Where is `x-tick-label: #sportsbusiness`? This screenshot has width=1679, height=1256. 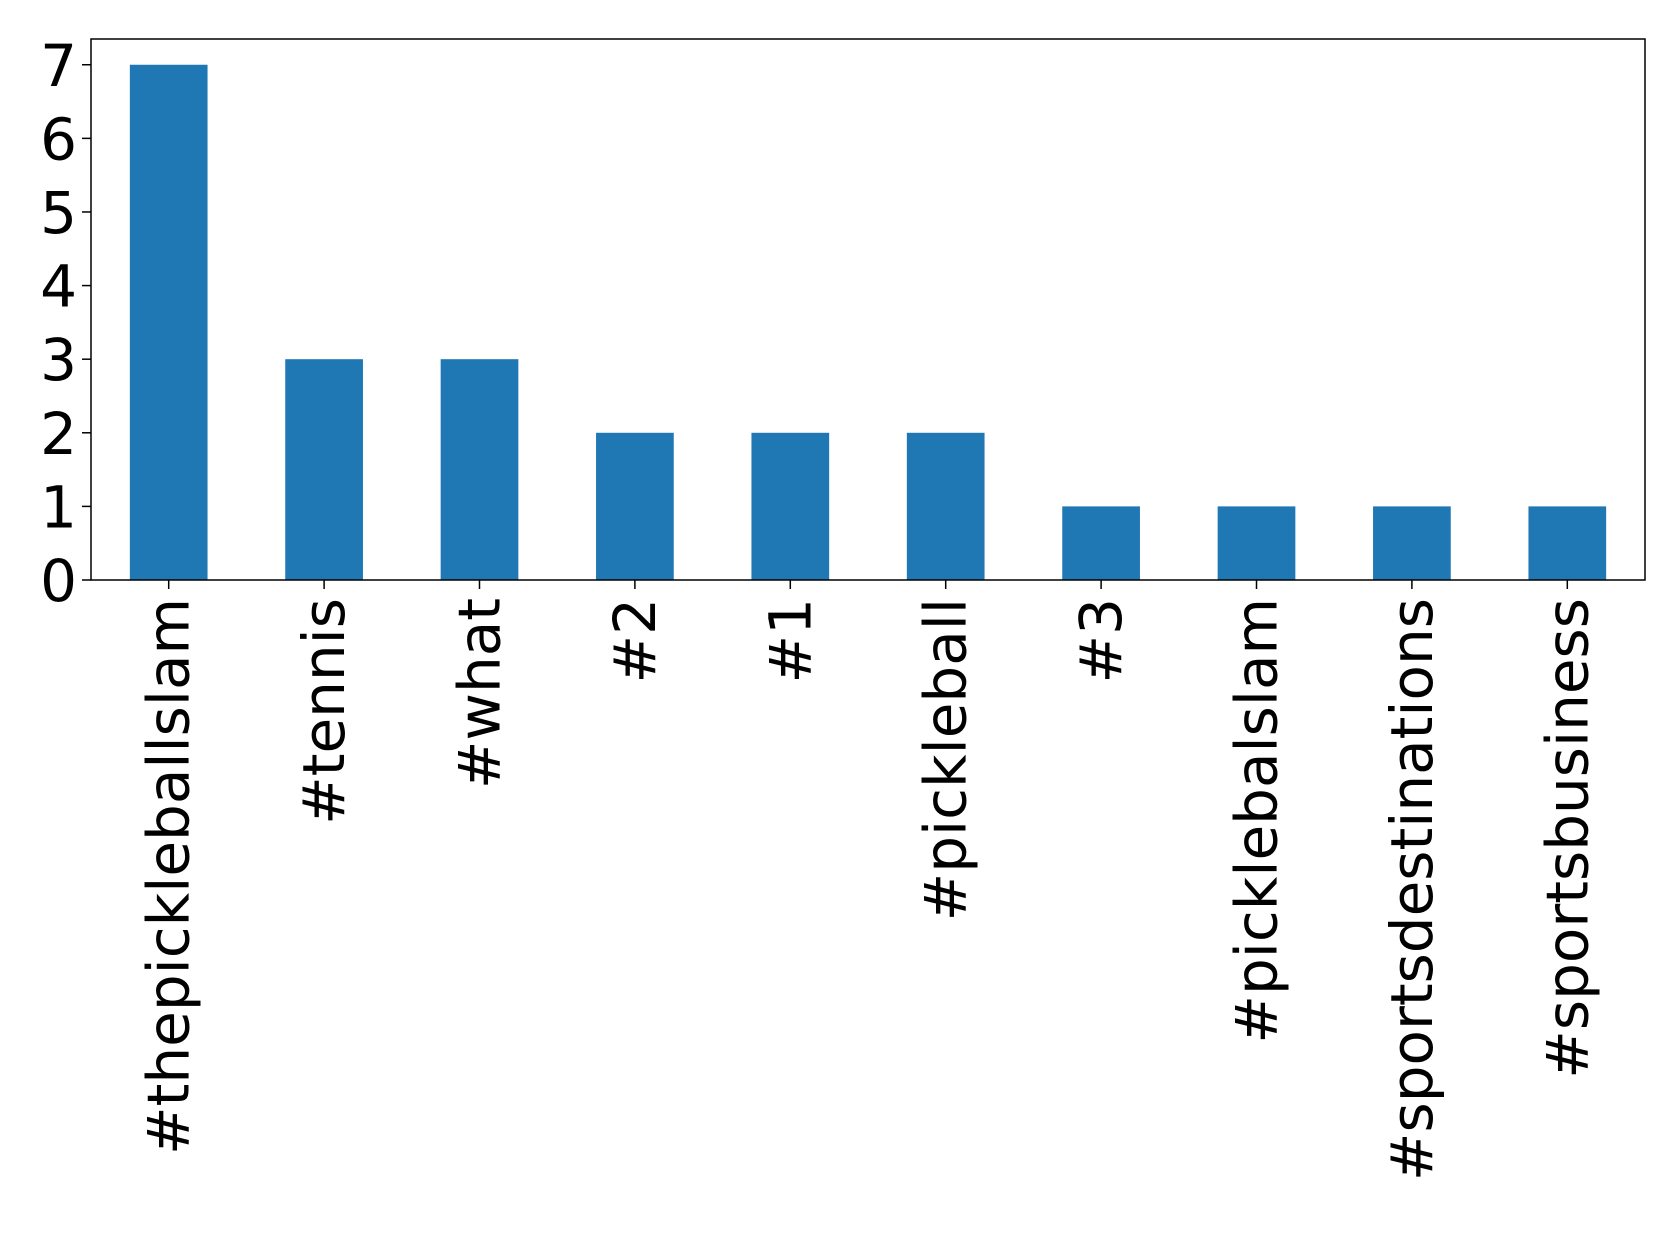 x-tick-label: #sportsbusiness is located at coordinates (1567, 838).